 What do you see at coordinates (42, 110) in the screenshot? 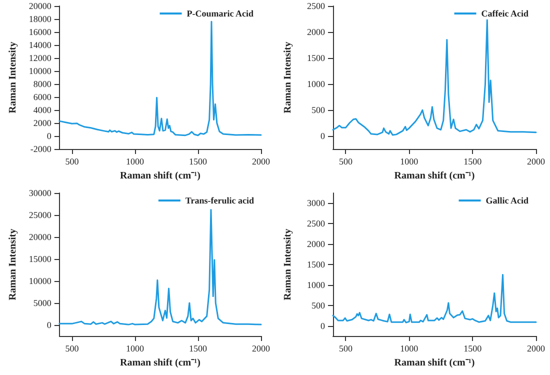
I see `y-tick-label: 4000` at bounding box center [42, 110].